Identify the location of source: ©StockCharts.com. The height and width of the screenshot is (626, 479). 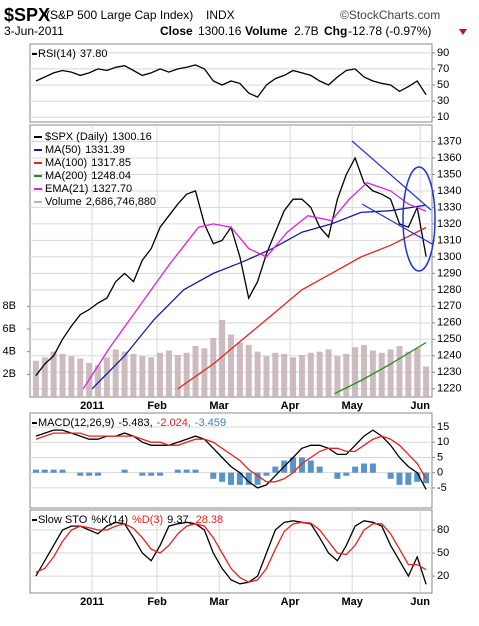
(390, 15).